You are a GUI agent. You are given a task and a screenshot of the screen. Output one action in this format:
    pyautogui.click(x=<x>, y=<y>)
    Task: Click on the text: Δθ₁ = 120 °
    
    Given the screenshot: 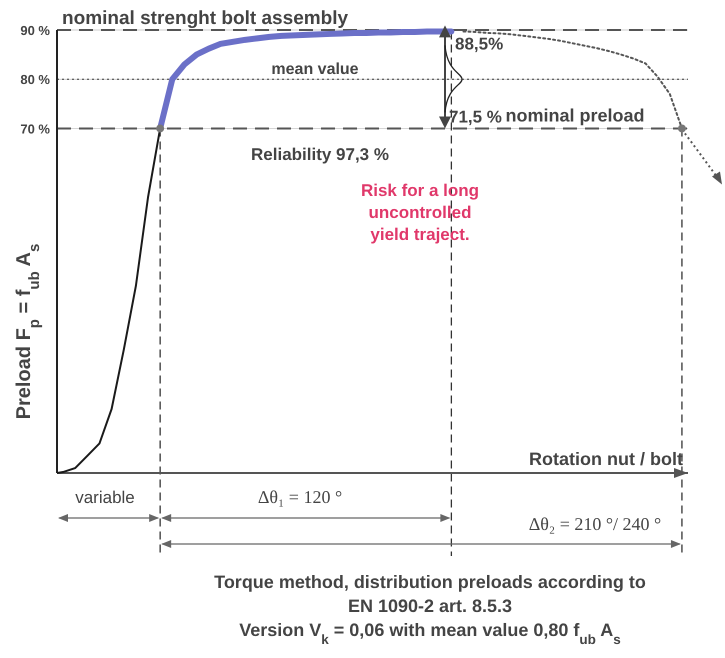 What is the action you would take?
    pyautogui.click(x=300, y=497)
    